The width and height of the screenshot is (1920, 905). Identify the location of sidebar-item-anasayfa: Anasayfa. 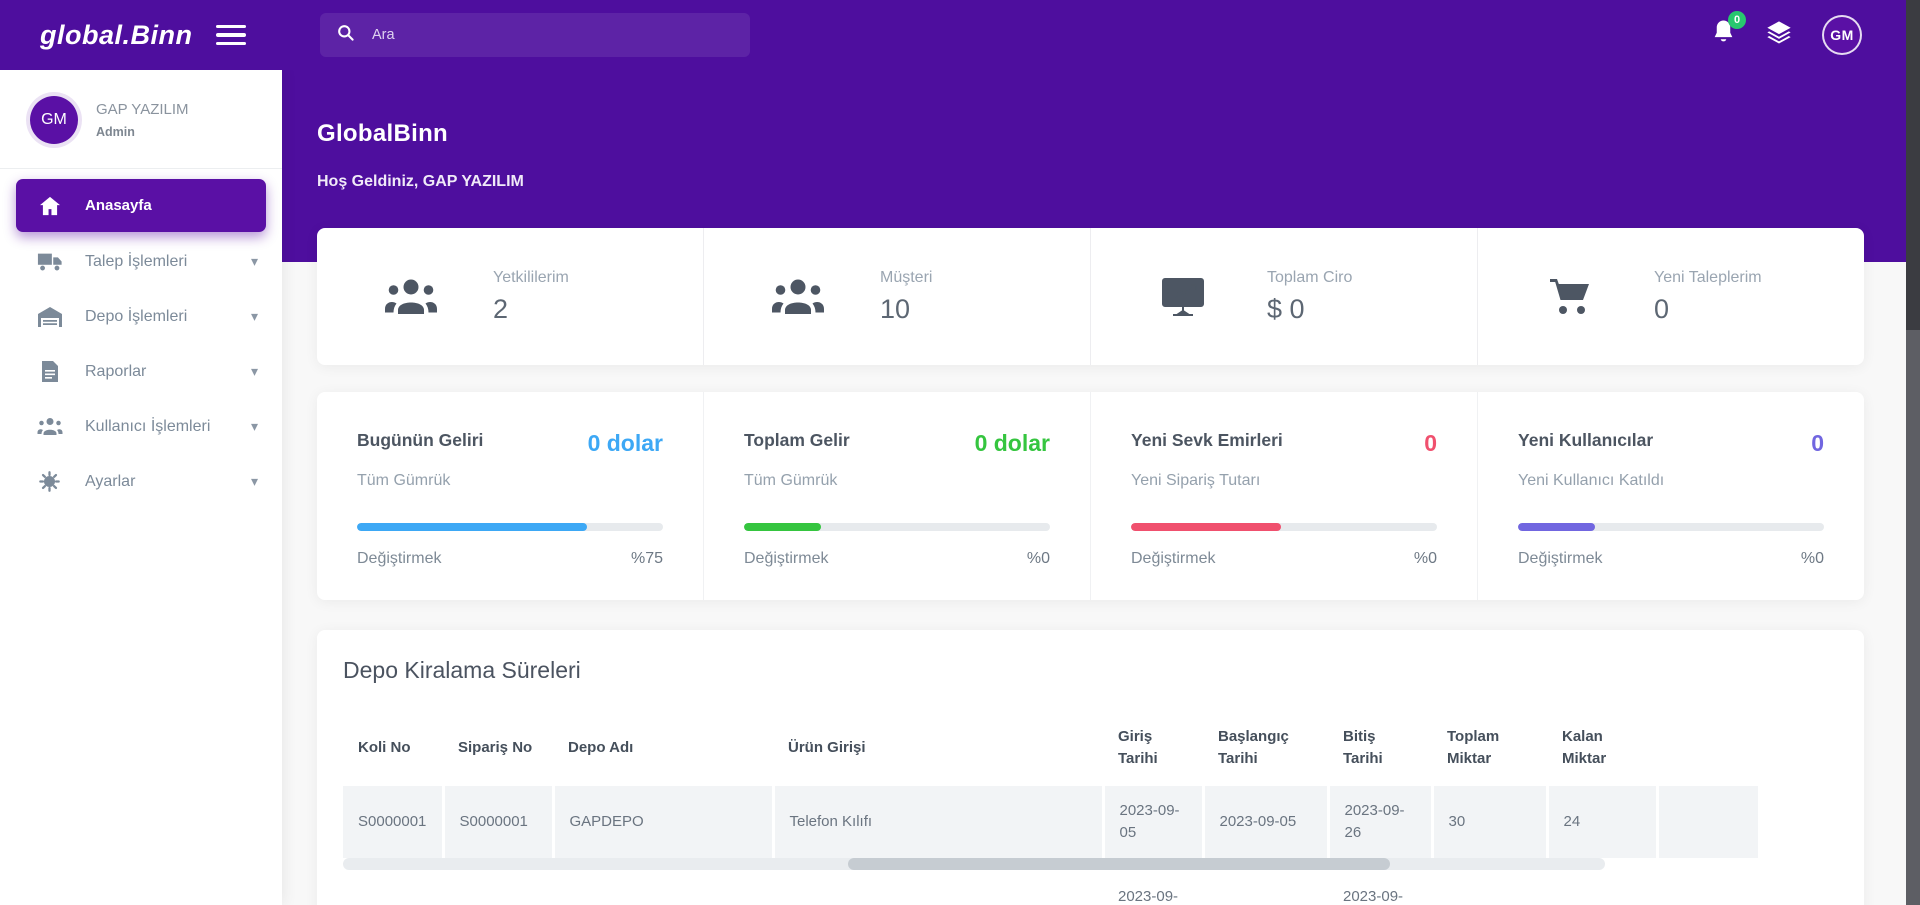
(141, 205).